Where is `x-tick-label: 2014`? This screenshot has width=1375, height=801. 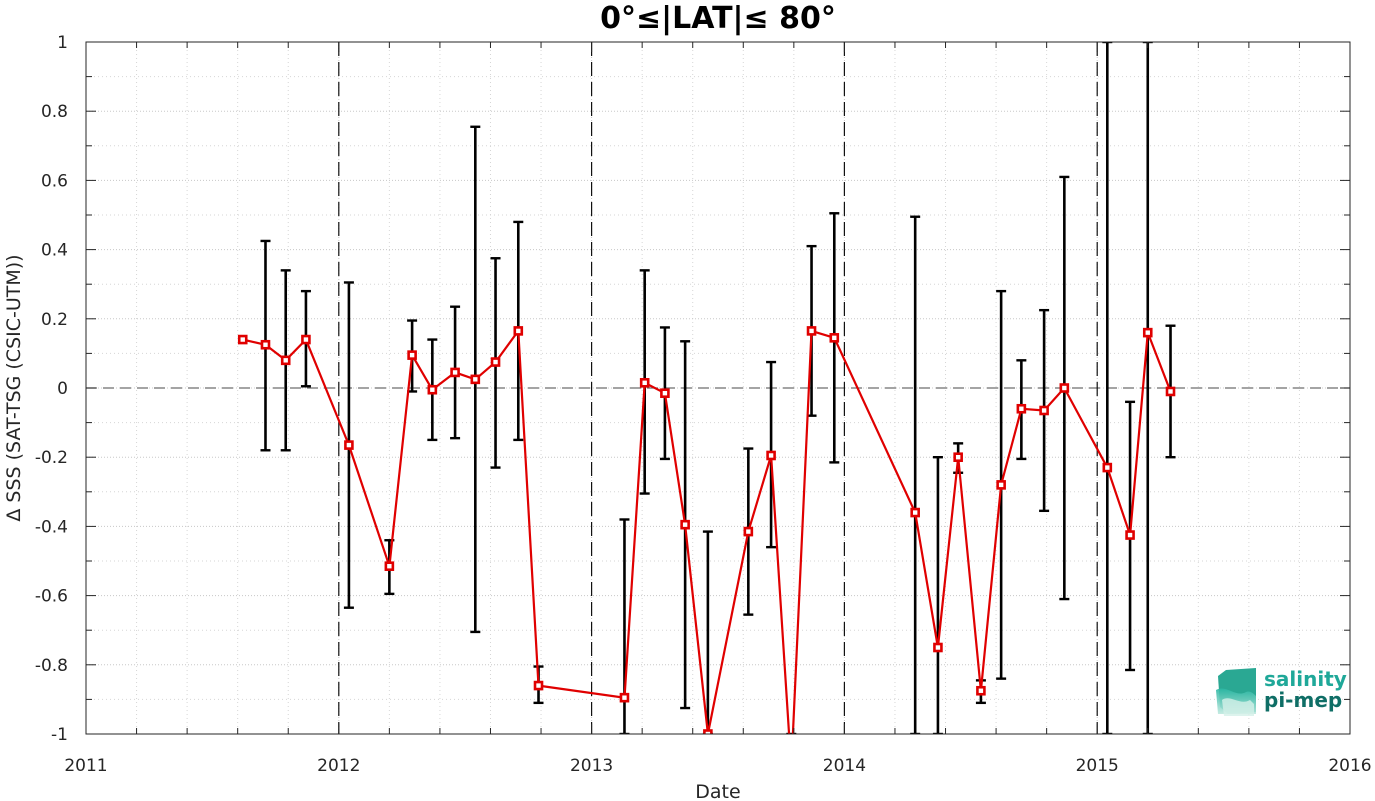
x-tick-label: 2014 is located at coordinates (844, 766).